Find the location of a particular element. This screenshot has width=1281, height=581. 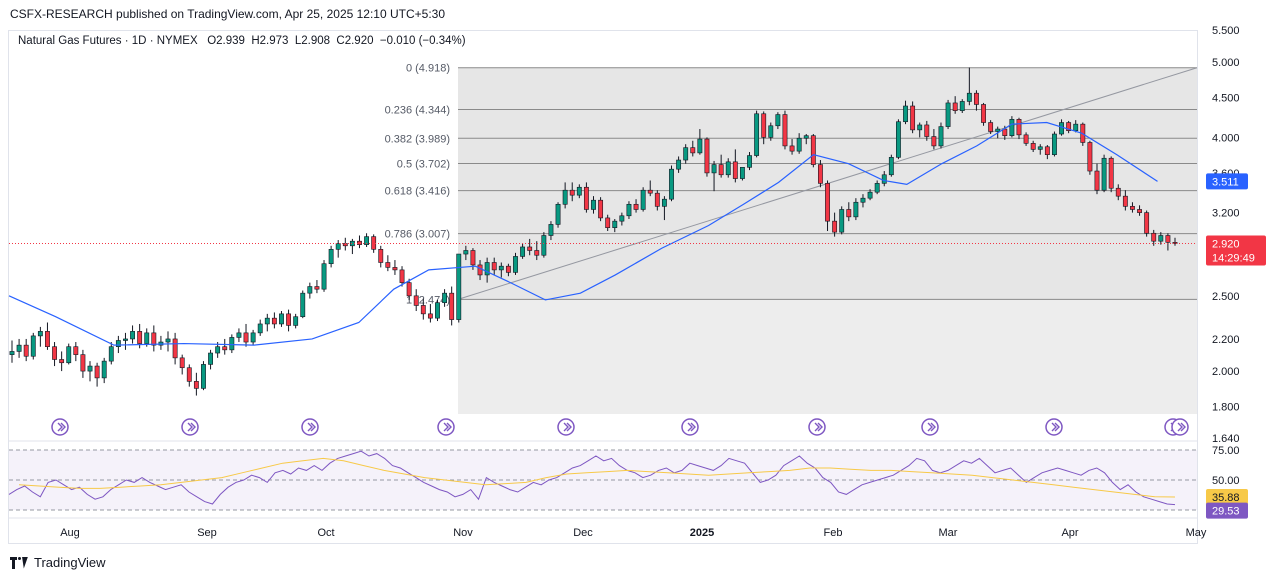

time-axis-label: Mar is located at coordinates (948, 533).